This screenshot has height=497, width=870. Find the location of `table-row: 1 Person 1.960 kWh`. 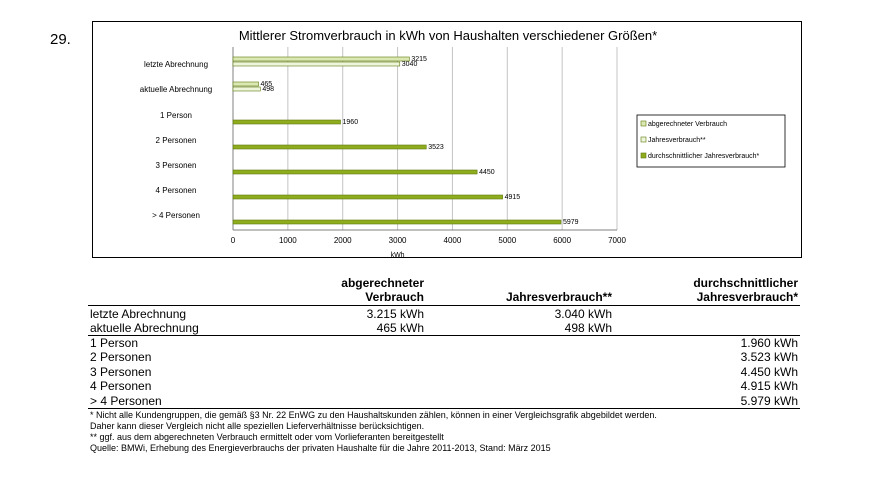

table-row: 1 Person 1.960 kWh is located at coordinates (444, 343).